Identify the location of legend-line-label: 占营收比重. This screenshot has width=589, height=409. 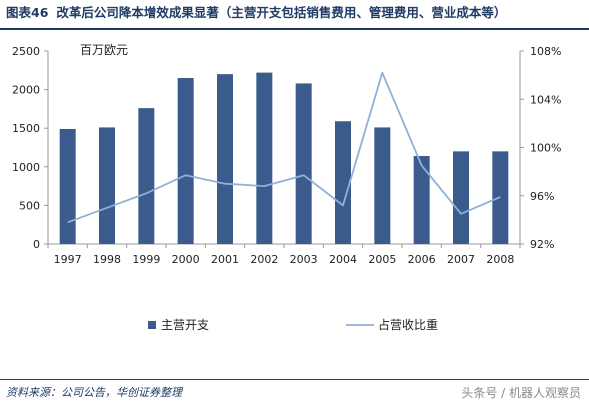
(408, 324).